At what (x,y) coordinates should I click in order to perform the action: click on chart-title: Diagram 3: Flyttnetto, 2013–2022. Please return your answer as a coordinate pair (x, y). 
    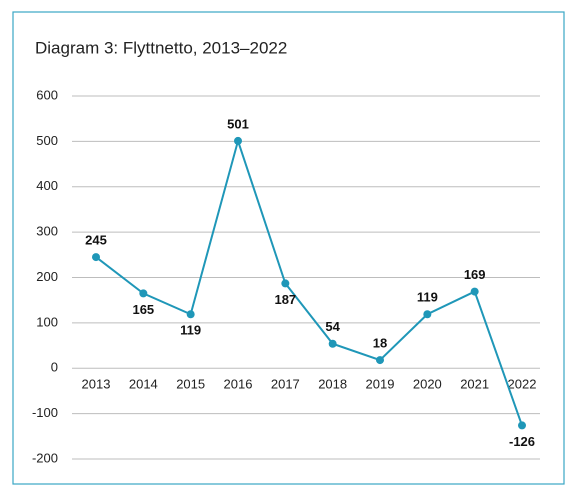
    Looking at the image, I should click on (161, 47).